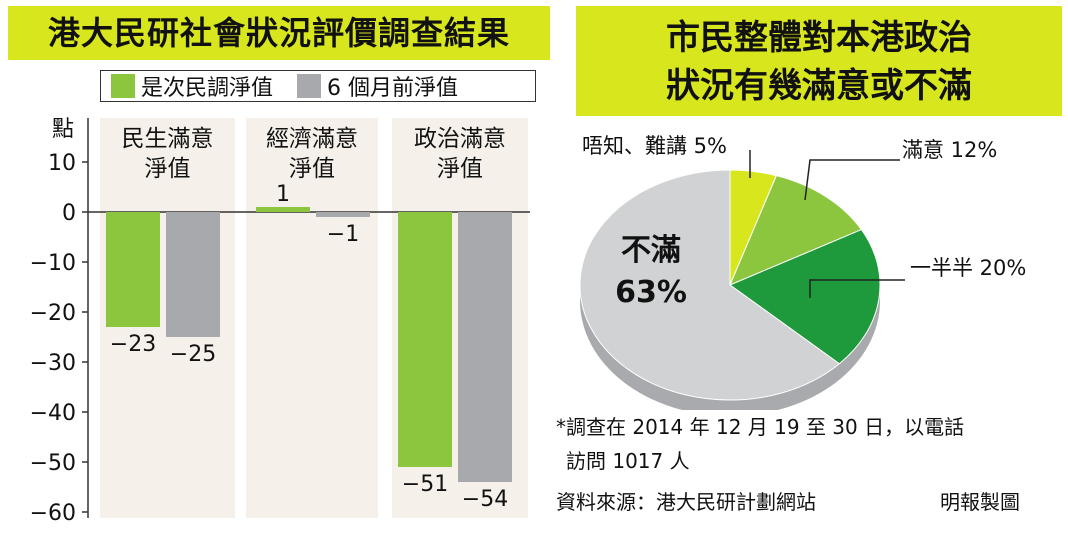 The image size is (1068, 540). I want to click on bar-value-label: −23, so click(133, 344).